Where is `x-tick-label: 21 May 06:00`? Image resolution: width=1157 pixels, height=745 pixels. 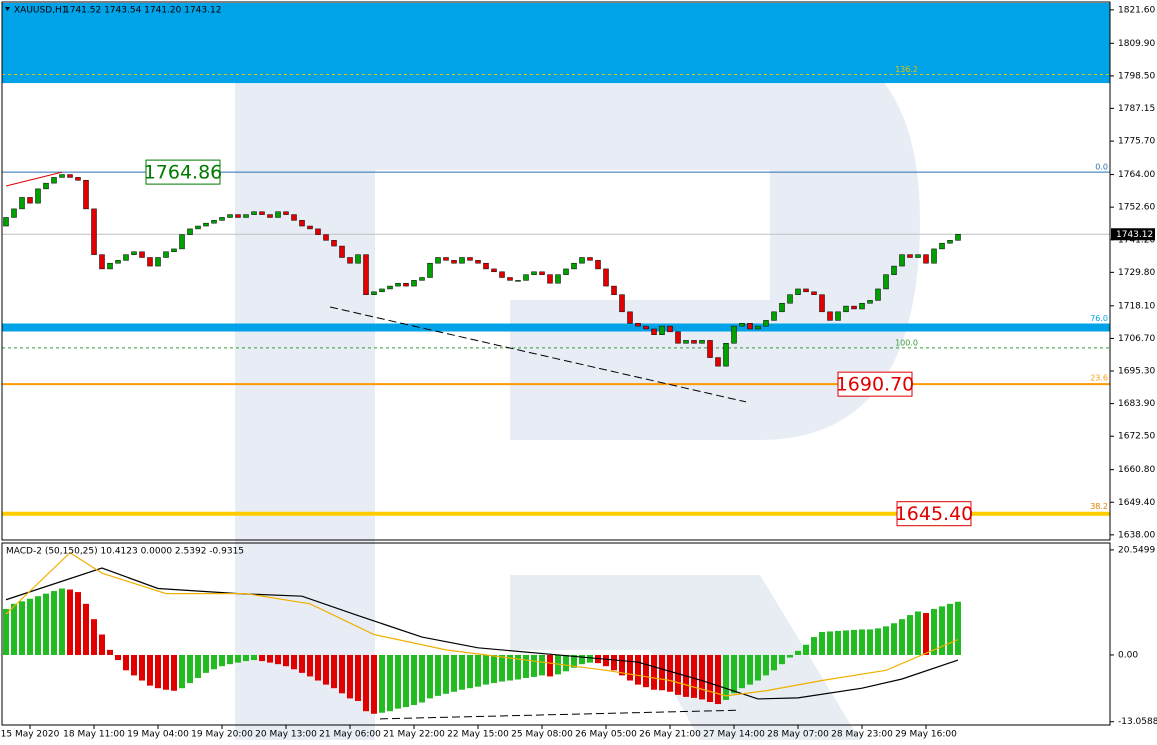
x-tick-label: 21 May 06:00 is located at coordinates (350, 735).